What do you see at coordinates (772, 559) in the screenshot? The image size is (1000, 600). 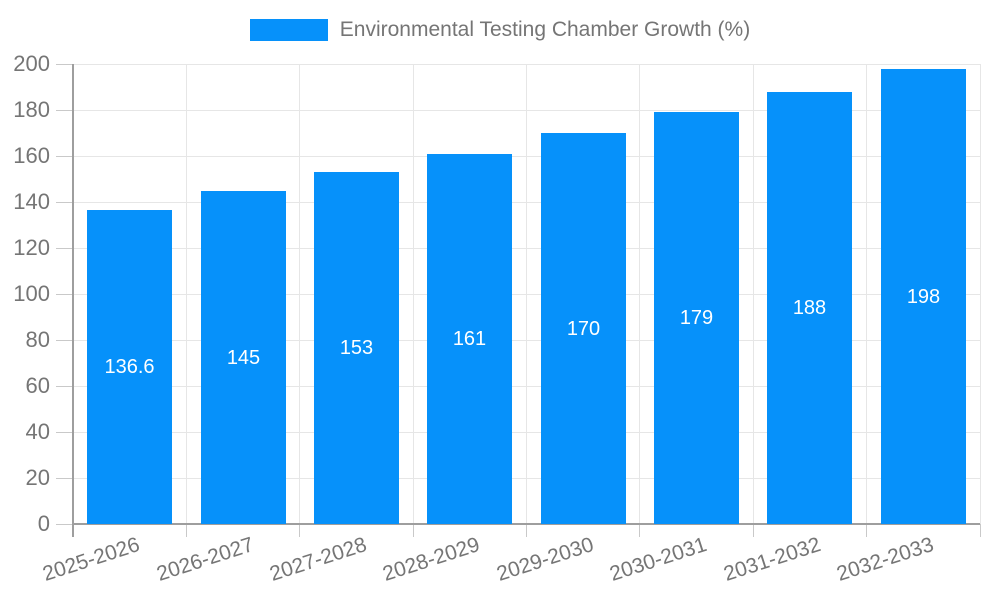 I see `x-tick-label: 2031-2032` at bounding box center [772, 559].